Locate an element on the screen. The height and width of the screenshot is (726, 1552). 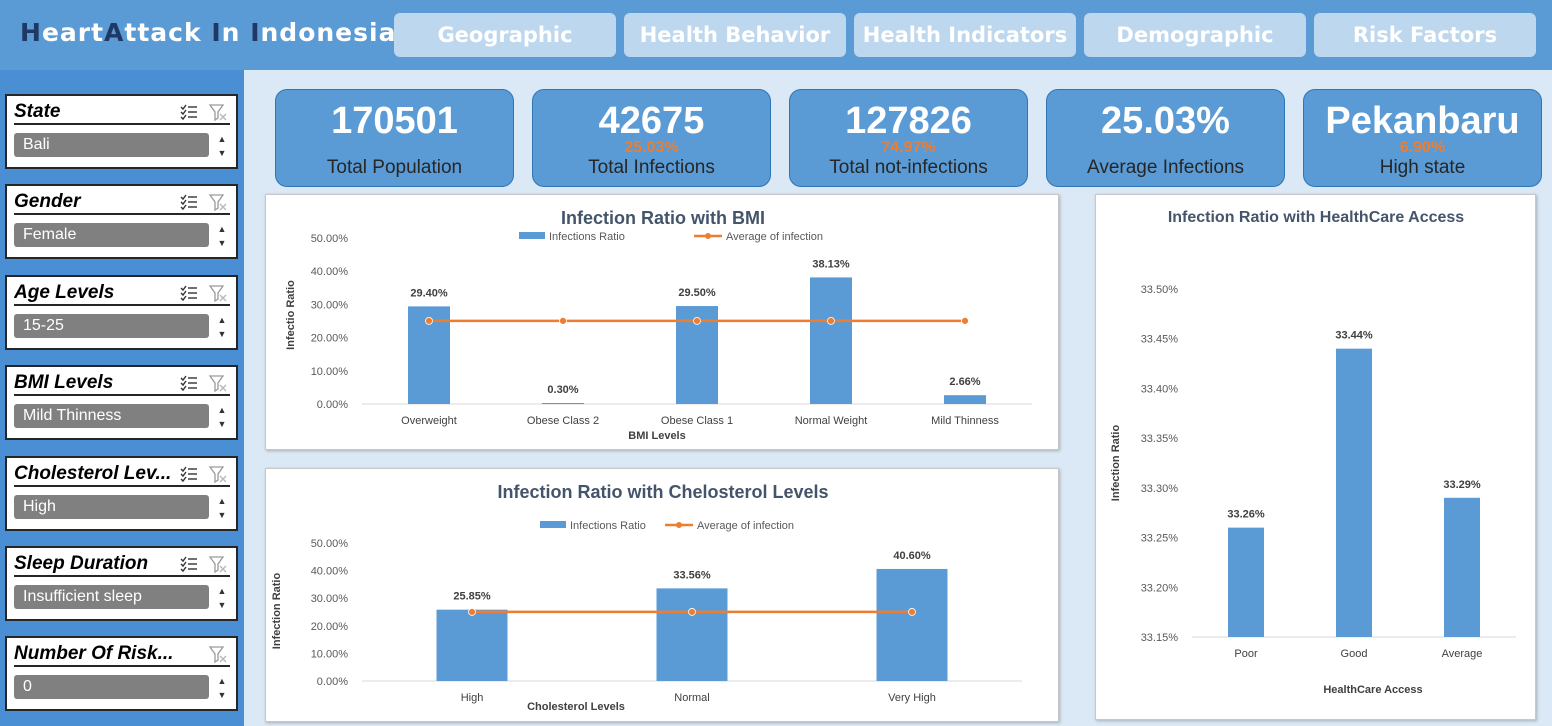
x-tick-label: High is located at coordinates (472, 698).